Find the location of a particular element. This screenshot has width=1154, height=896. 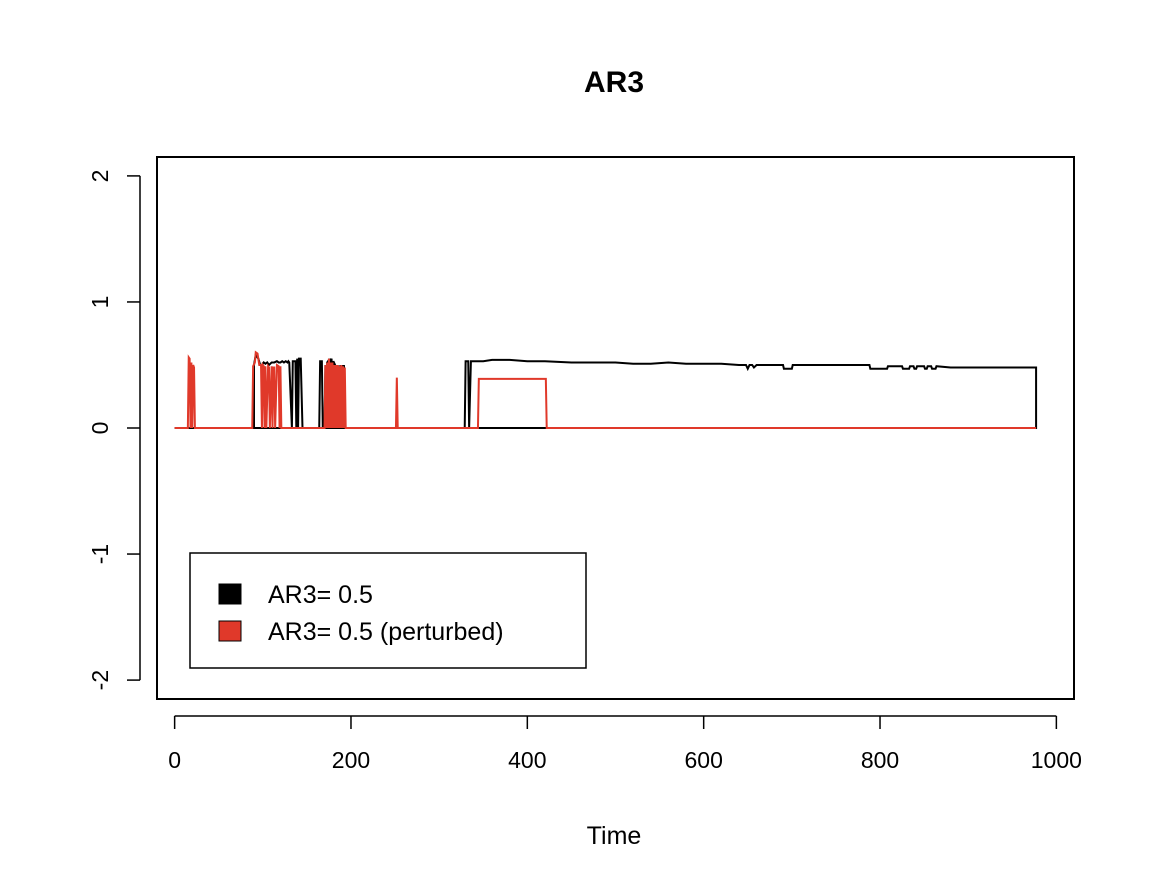

legend-box is located at coordinates (388, 610).